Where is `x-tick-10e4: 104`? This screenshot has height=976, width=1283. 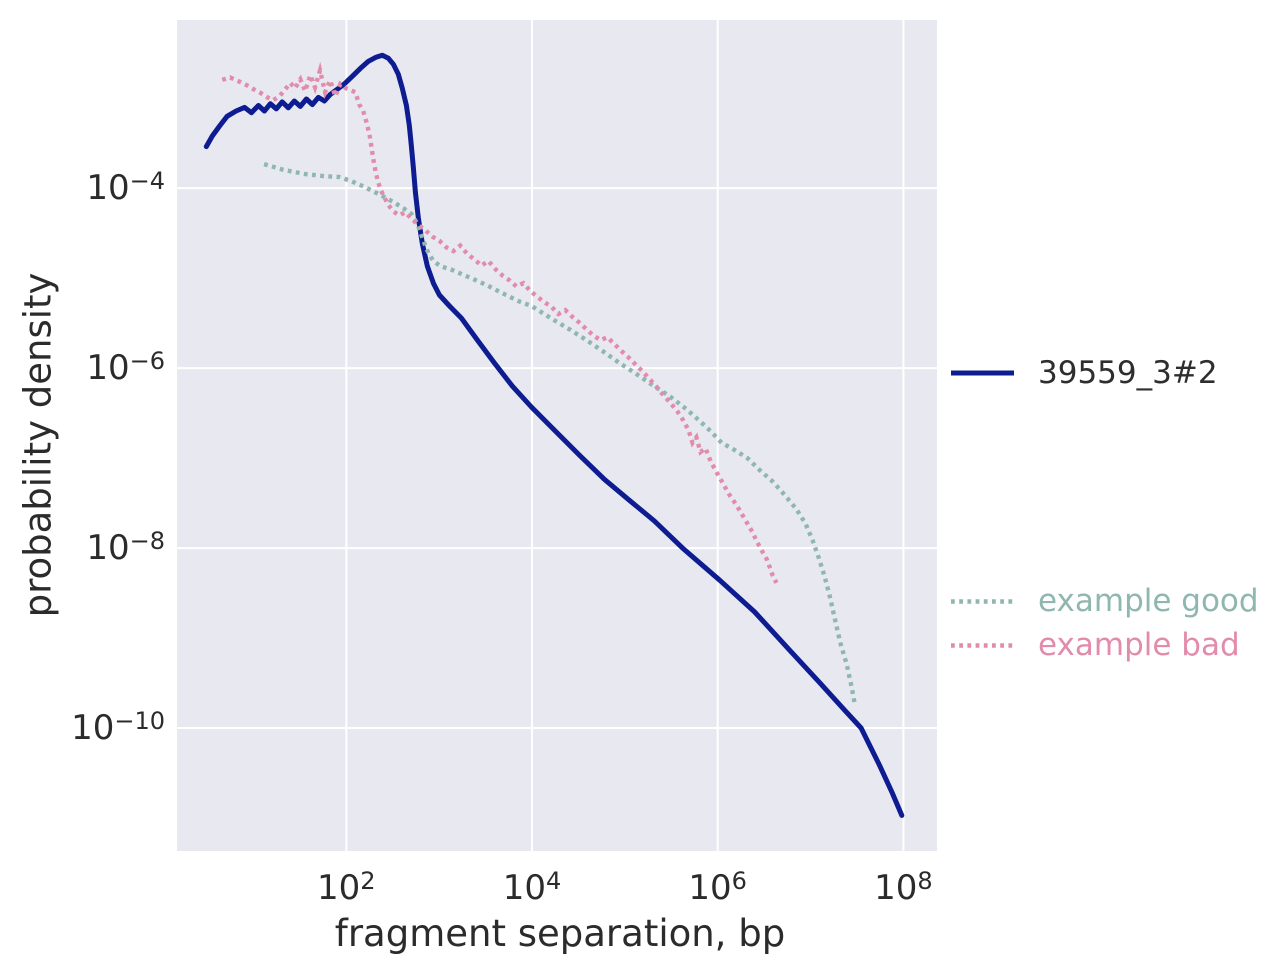
x-tick-10e4: 104 is located at coordinates (532, 887).